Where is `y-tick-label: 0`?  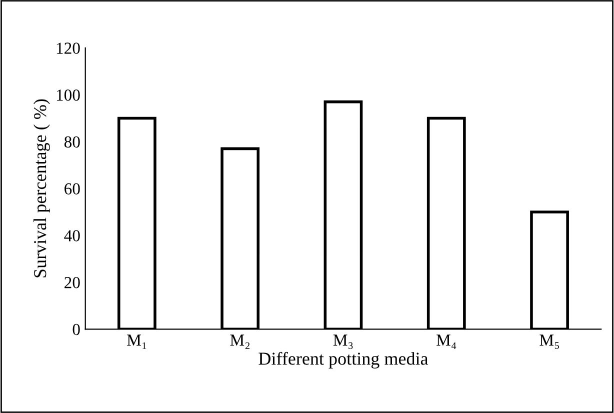 y-tick-label: 0 is located at coordinates (76, 330).